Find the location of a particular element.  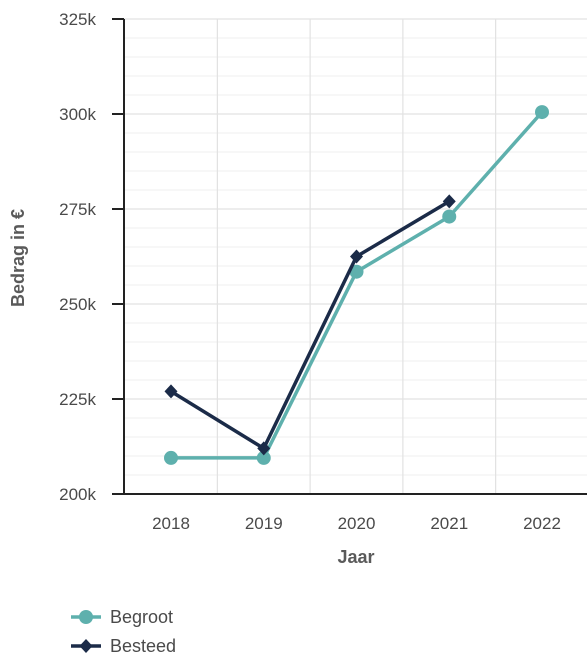

x-tick-label: 2021 is located at coordinates (449, 523).